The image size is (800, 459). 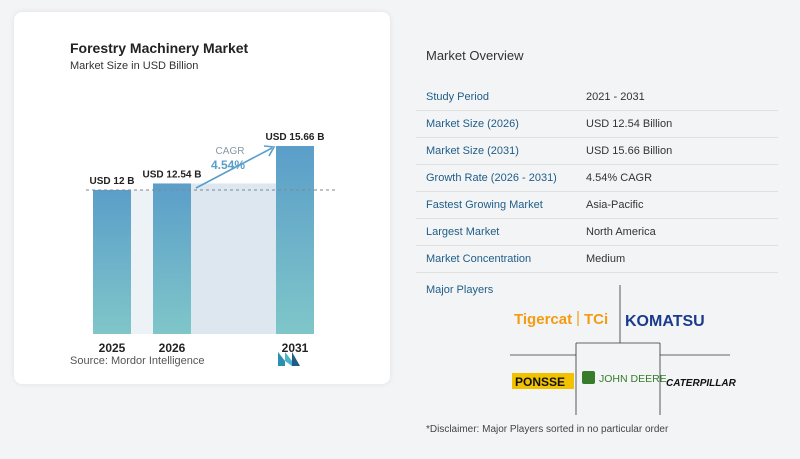 I want to click on tigercat-logo: Tigercat, so click(x=543, y=319).